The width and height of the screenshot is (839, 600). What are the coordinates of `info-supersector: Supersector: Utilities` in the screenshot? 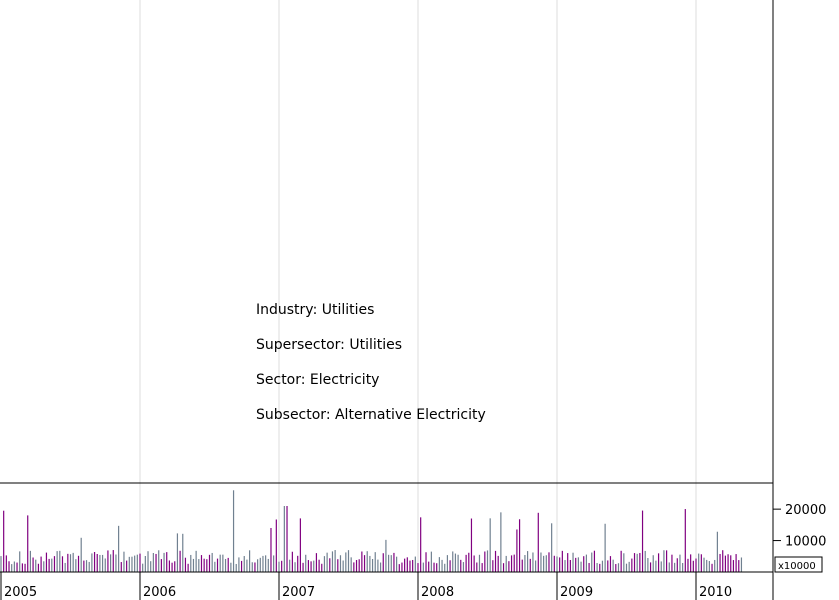 It's located at (329, 345).